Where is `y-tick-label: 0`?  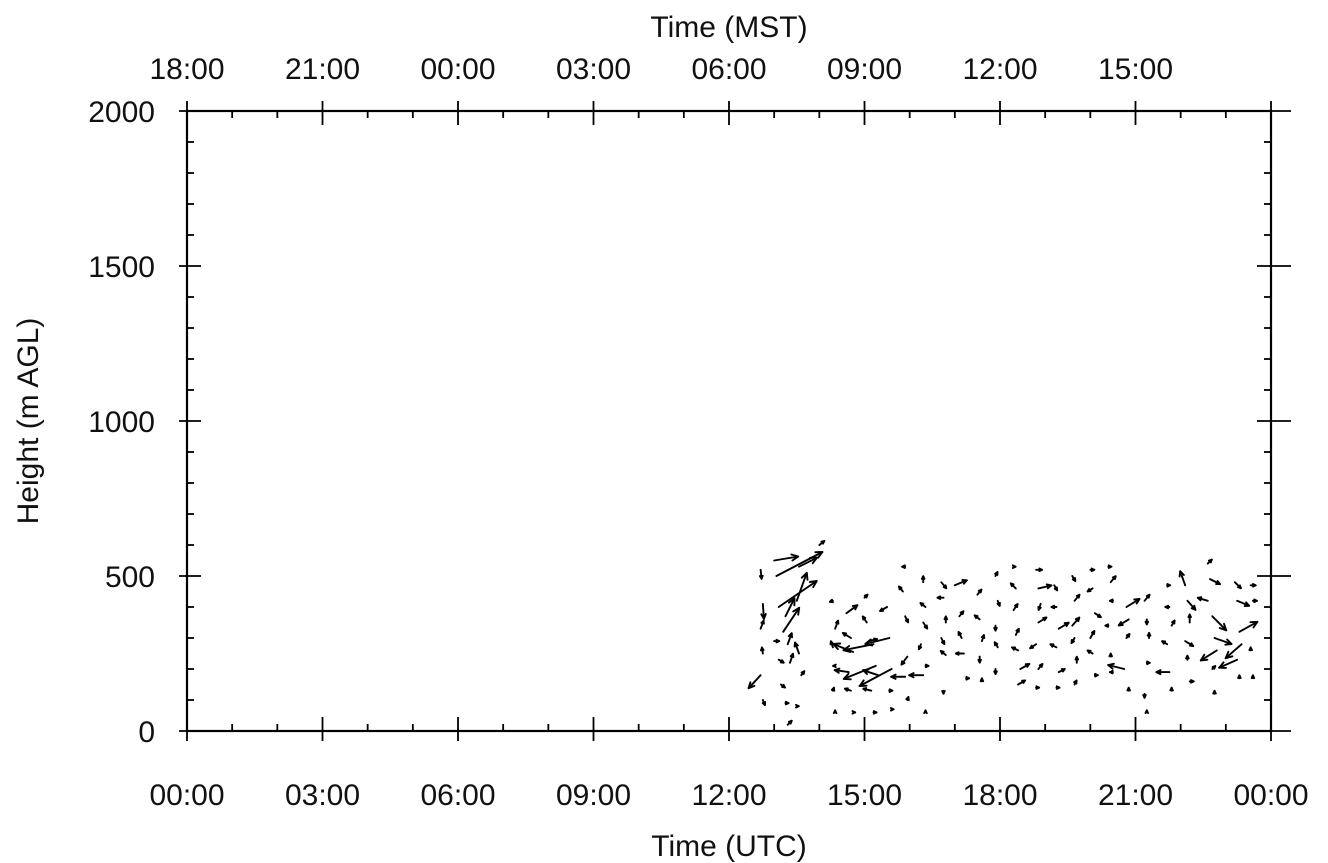 y-tick-label: 0 is located at coordinates (146, 732).